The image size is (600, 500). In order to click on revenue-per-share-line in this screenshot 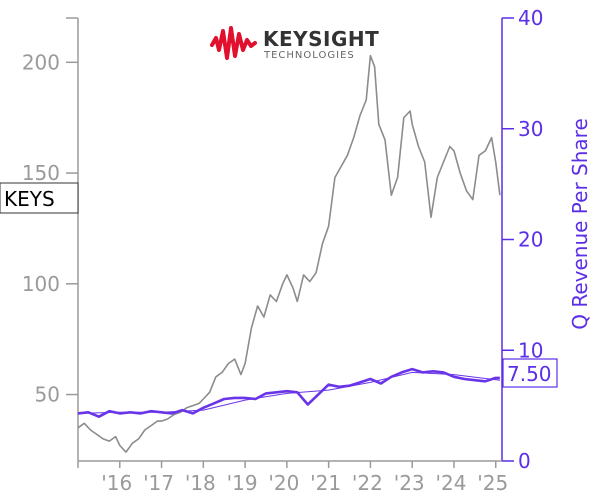, I will do `click(288, 393)`.